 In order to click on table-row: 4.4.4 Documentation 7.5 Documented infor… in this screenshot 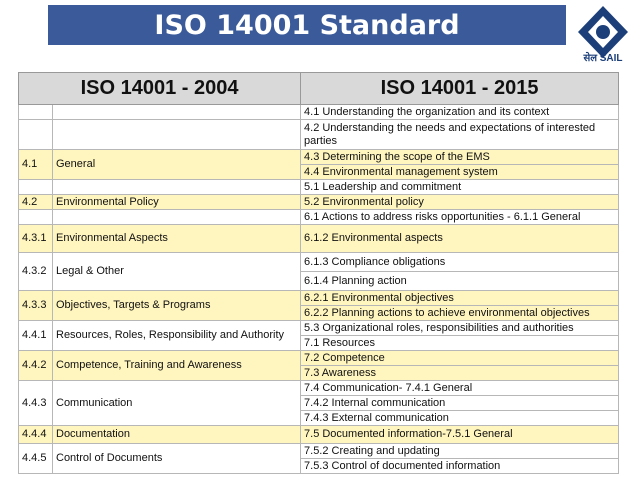, I will do `click(319, 434)`.